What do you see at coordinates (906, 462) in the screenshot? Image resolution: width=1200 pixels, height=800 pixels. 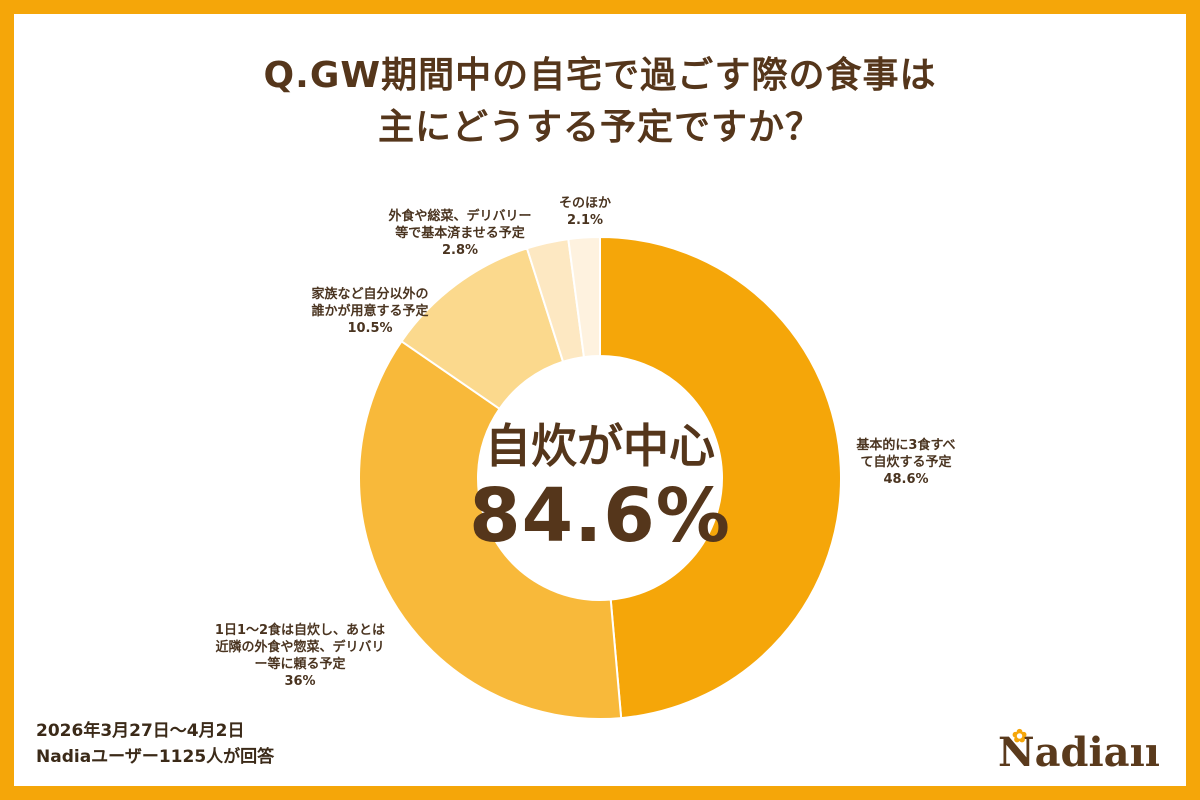 I see `slice-label-1: 基本的に3食すべ て自炊する予定 48.6%` at bounding box center [906, 462].